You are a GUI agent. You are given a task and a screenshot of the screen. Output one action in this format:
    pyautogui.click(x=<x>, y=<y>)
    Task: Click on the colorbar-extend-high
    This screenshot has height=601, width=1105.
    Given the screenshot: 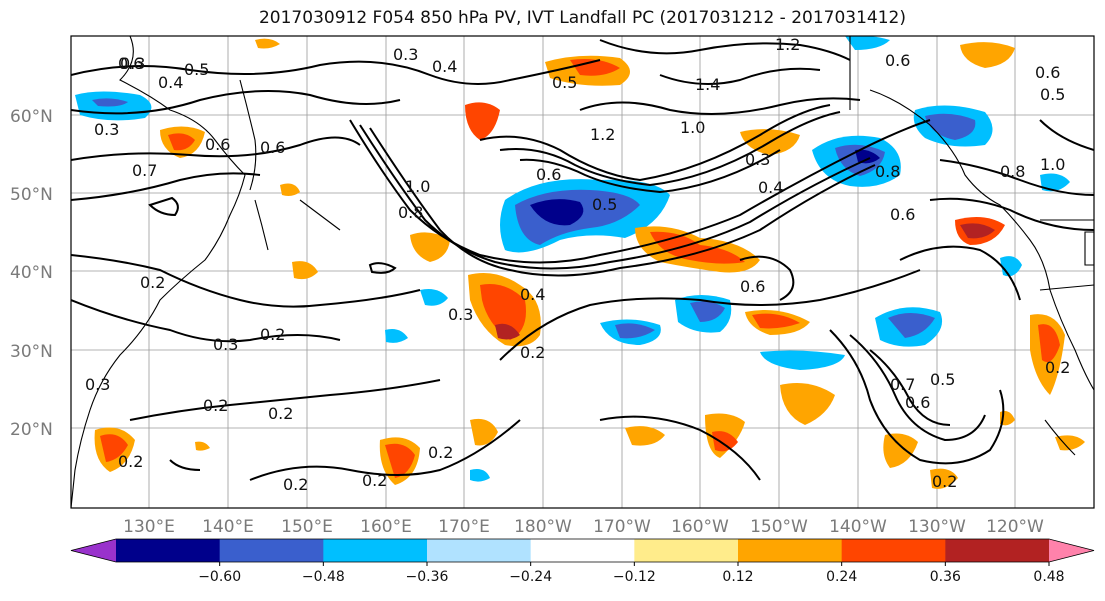 What is the action you would take?
    pyautogui.click(x=1071, y=550)
    